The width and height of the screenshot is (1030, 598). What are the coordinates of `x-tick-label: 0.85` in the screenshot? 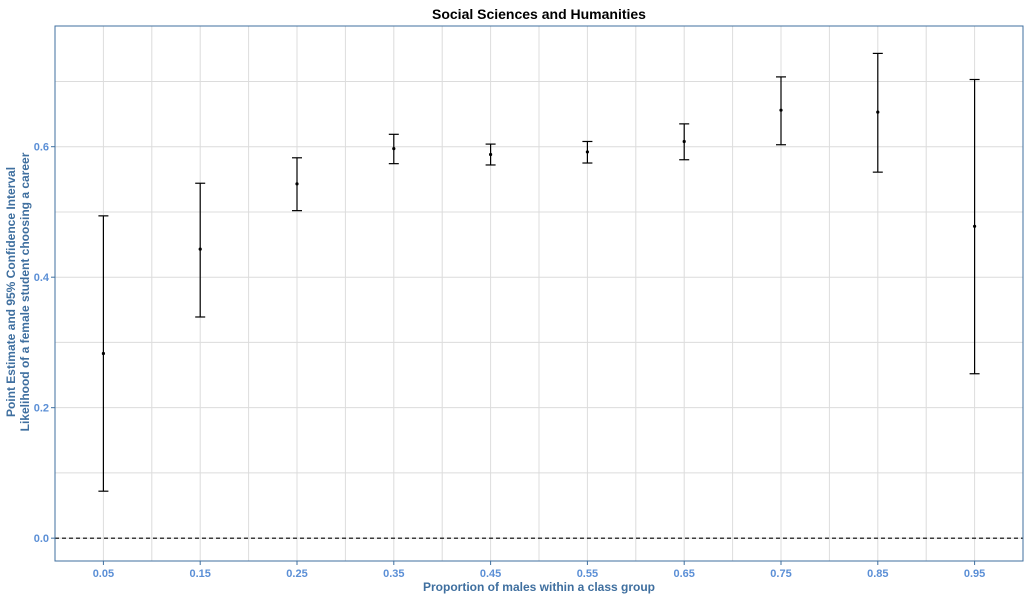 It's located at (877, 574).